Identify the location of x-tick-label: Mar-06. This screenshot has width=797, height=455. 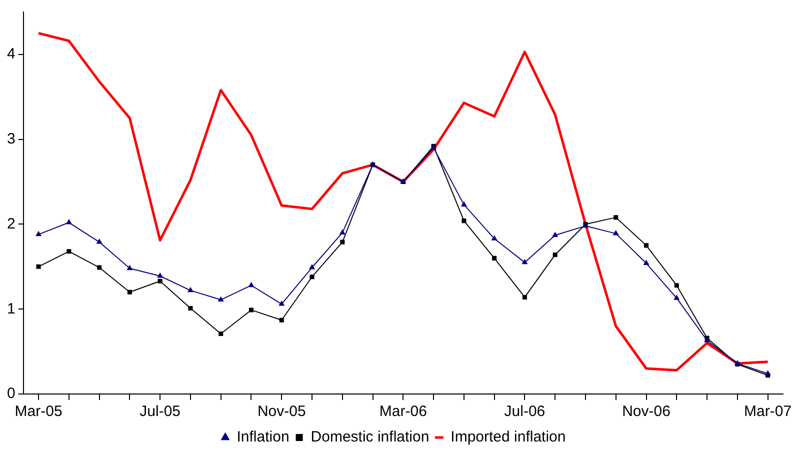
(403, 411).